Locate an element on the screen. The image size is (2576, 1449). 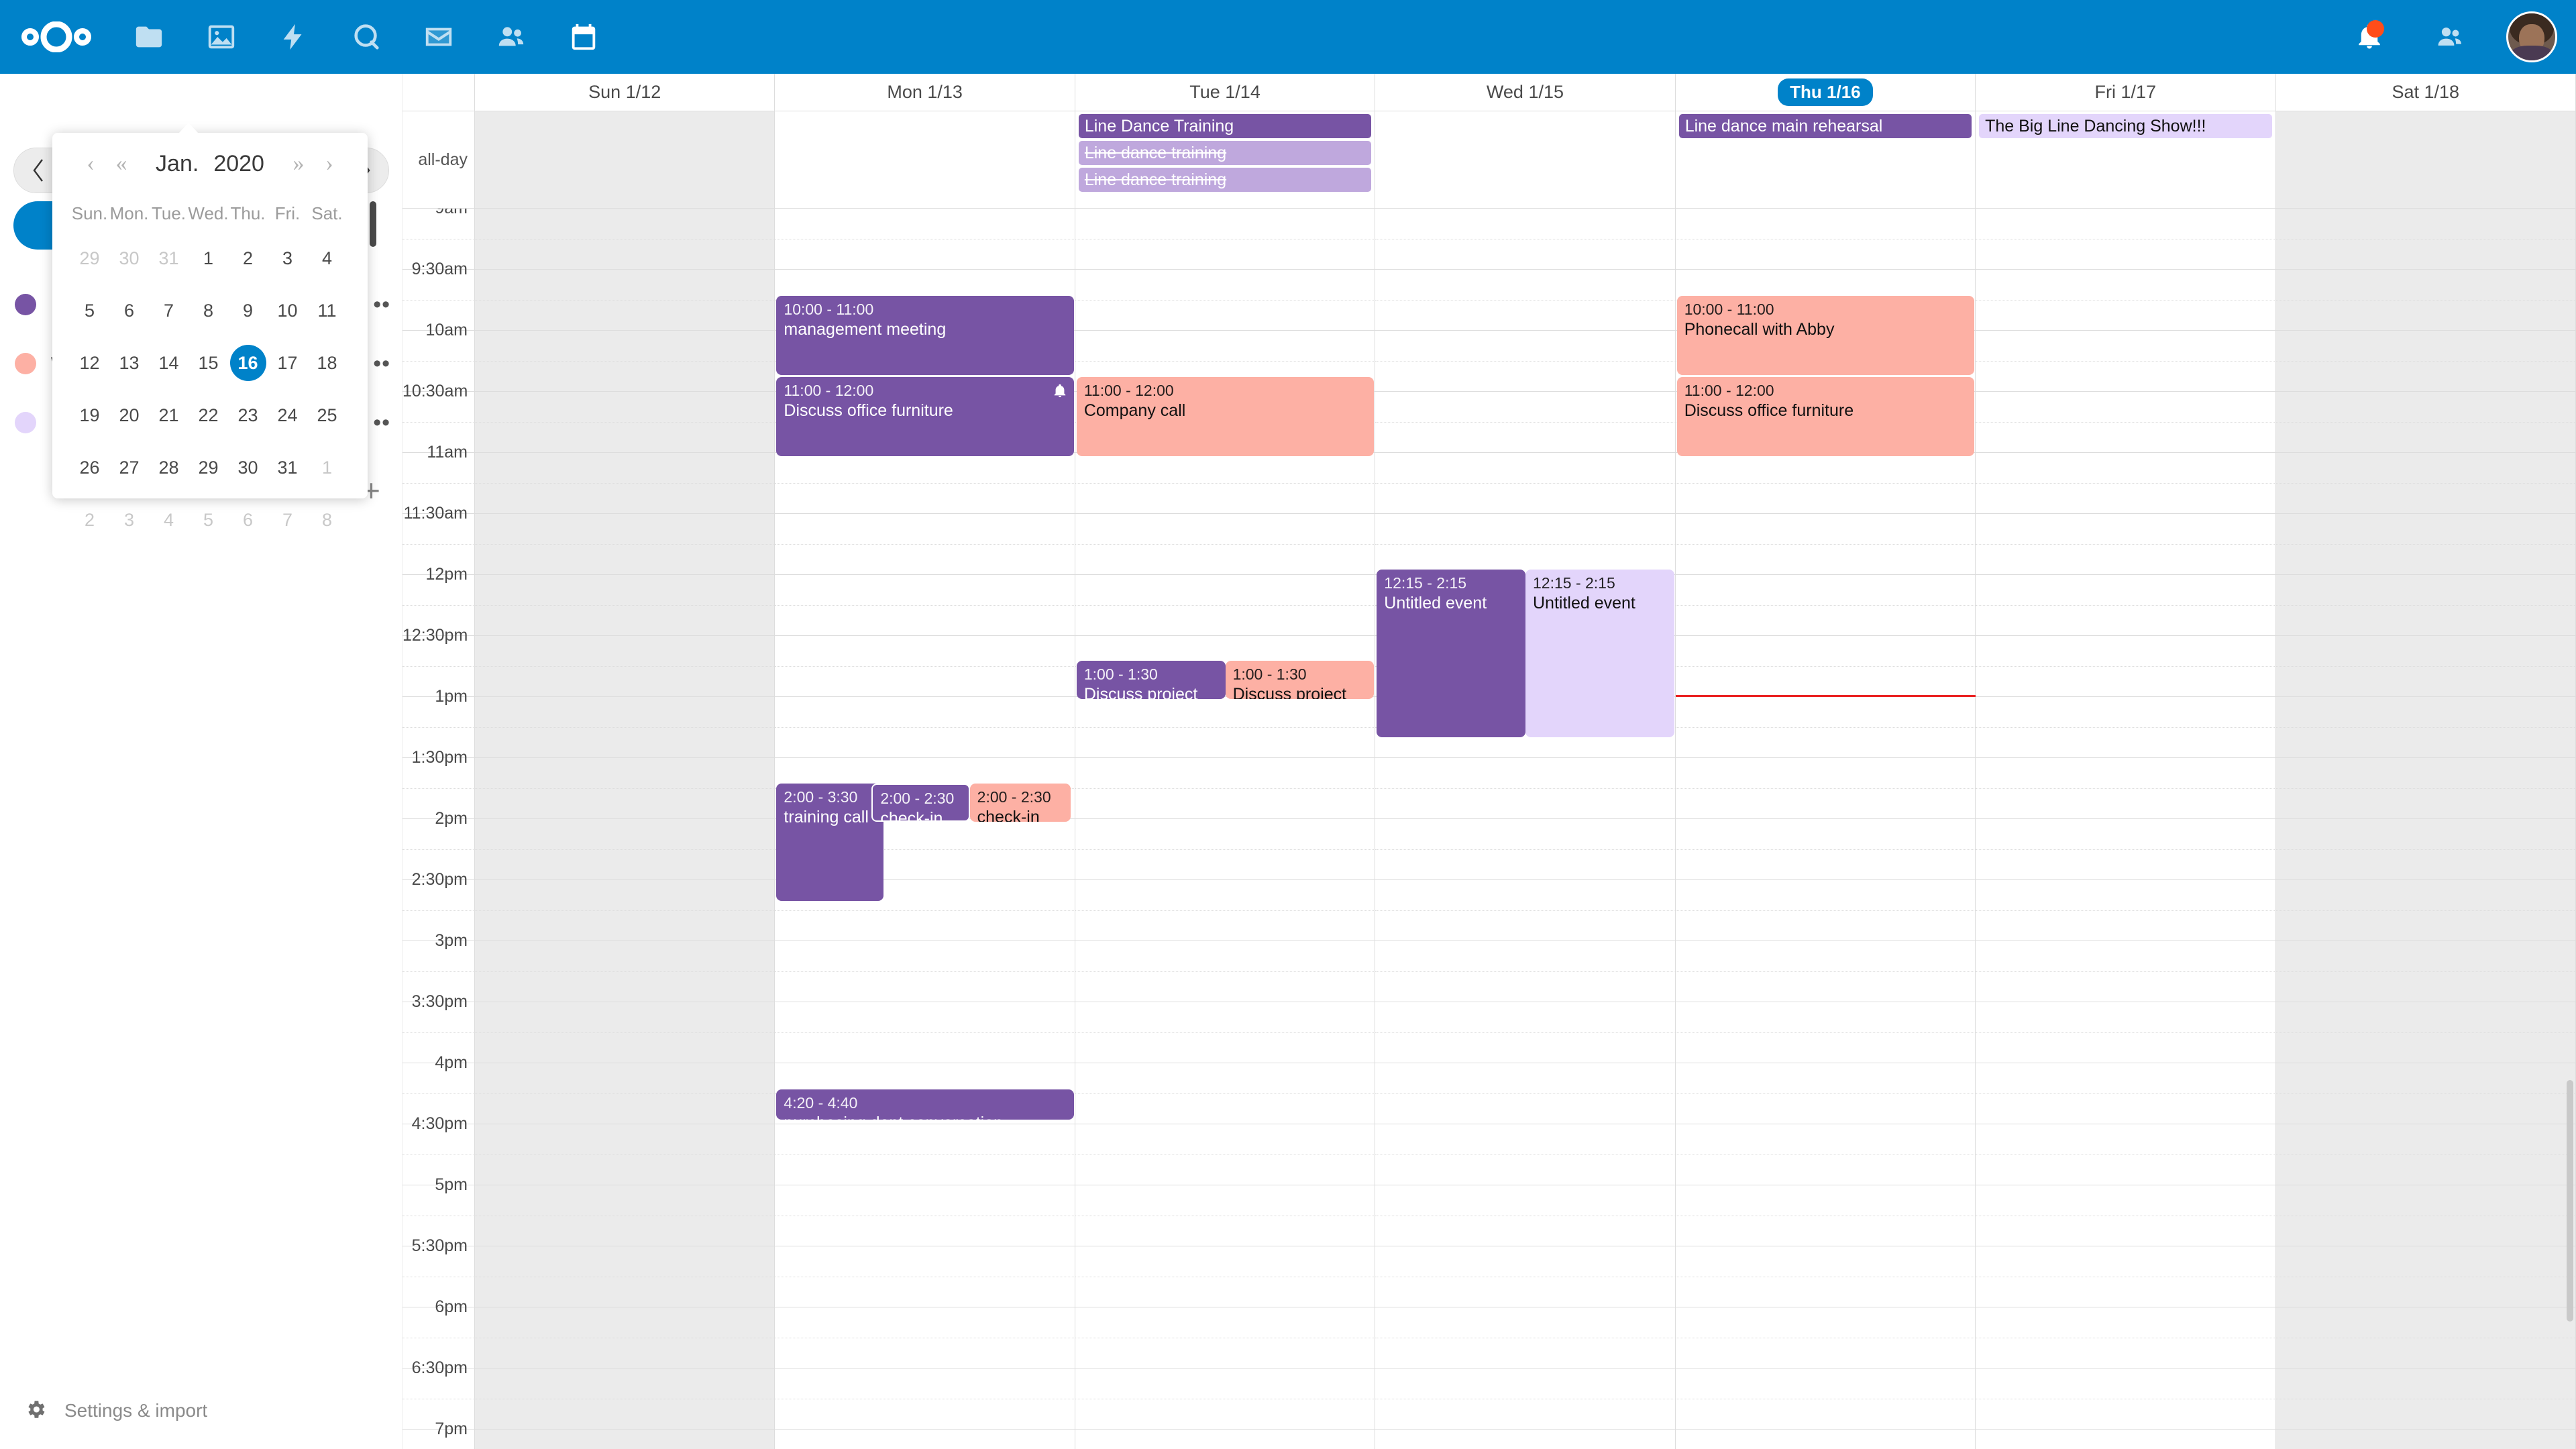
calendar-event: 10:00 - 11:00 management meeting is located at coordinates (925, 335).